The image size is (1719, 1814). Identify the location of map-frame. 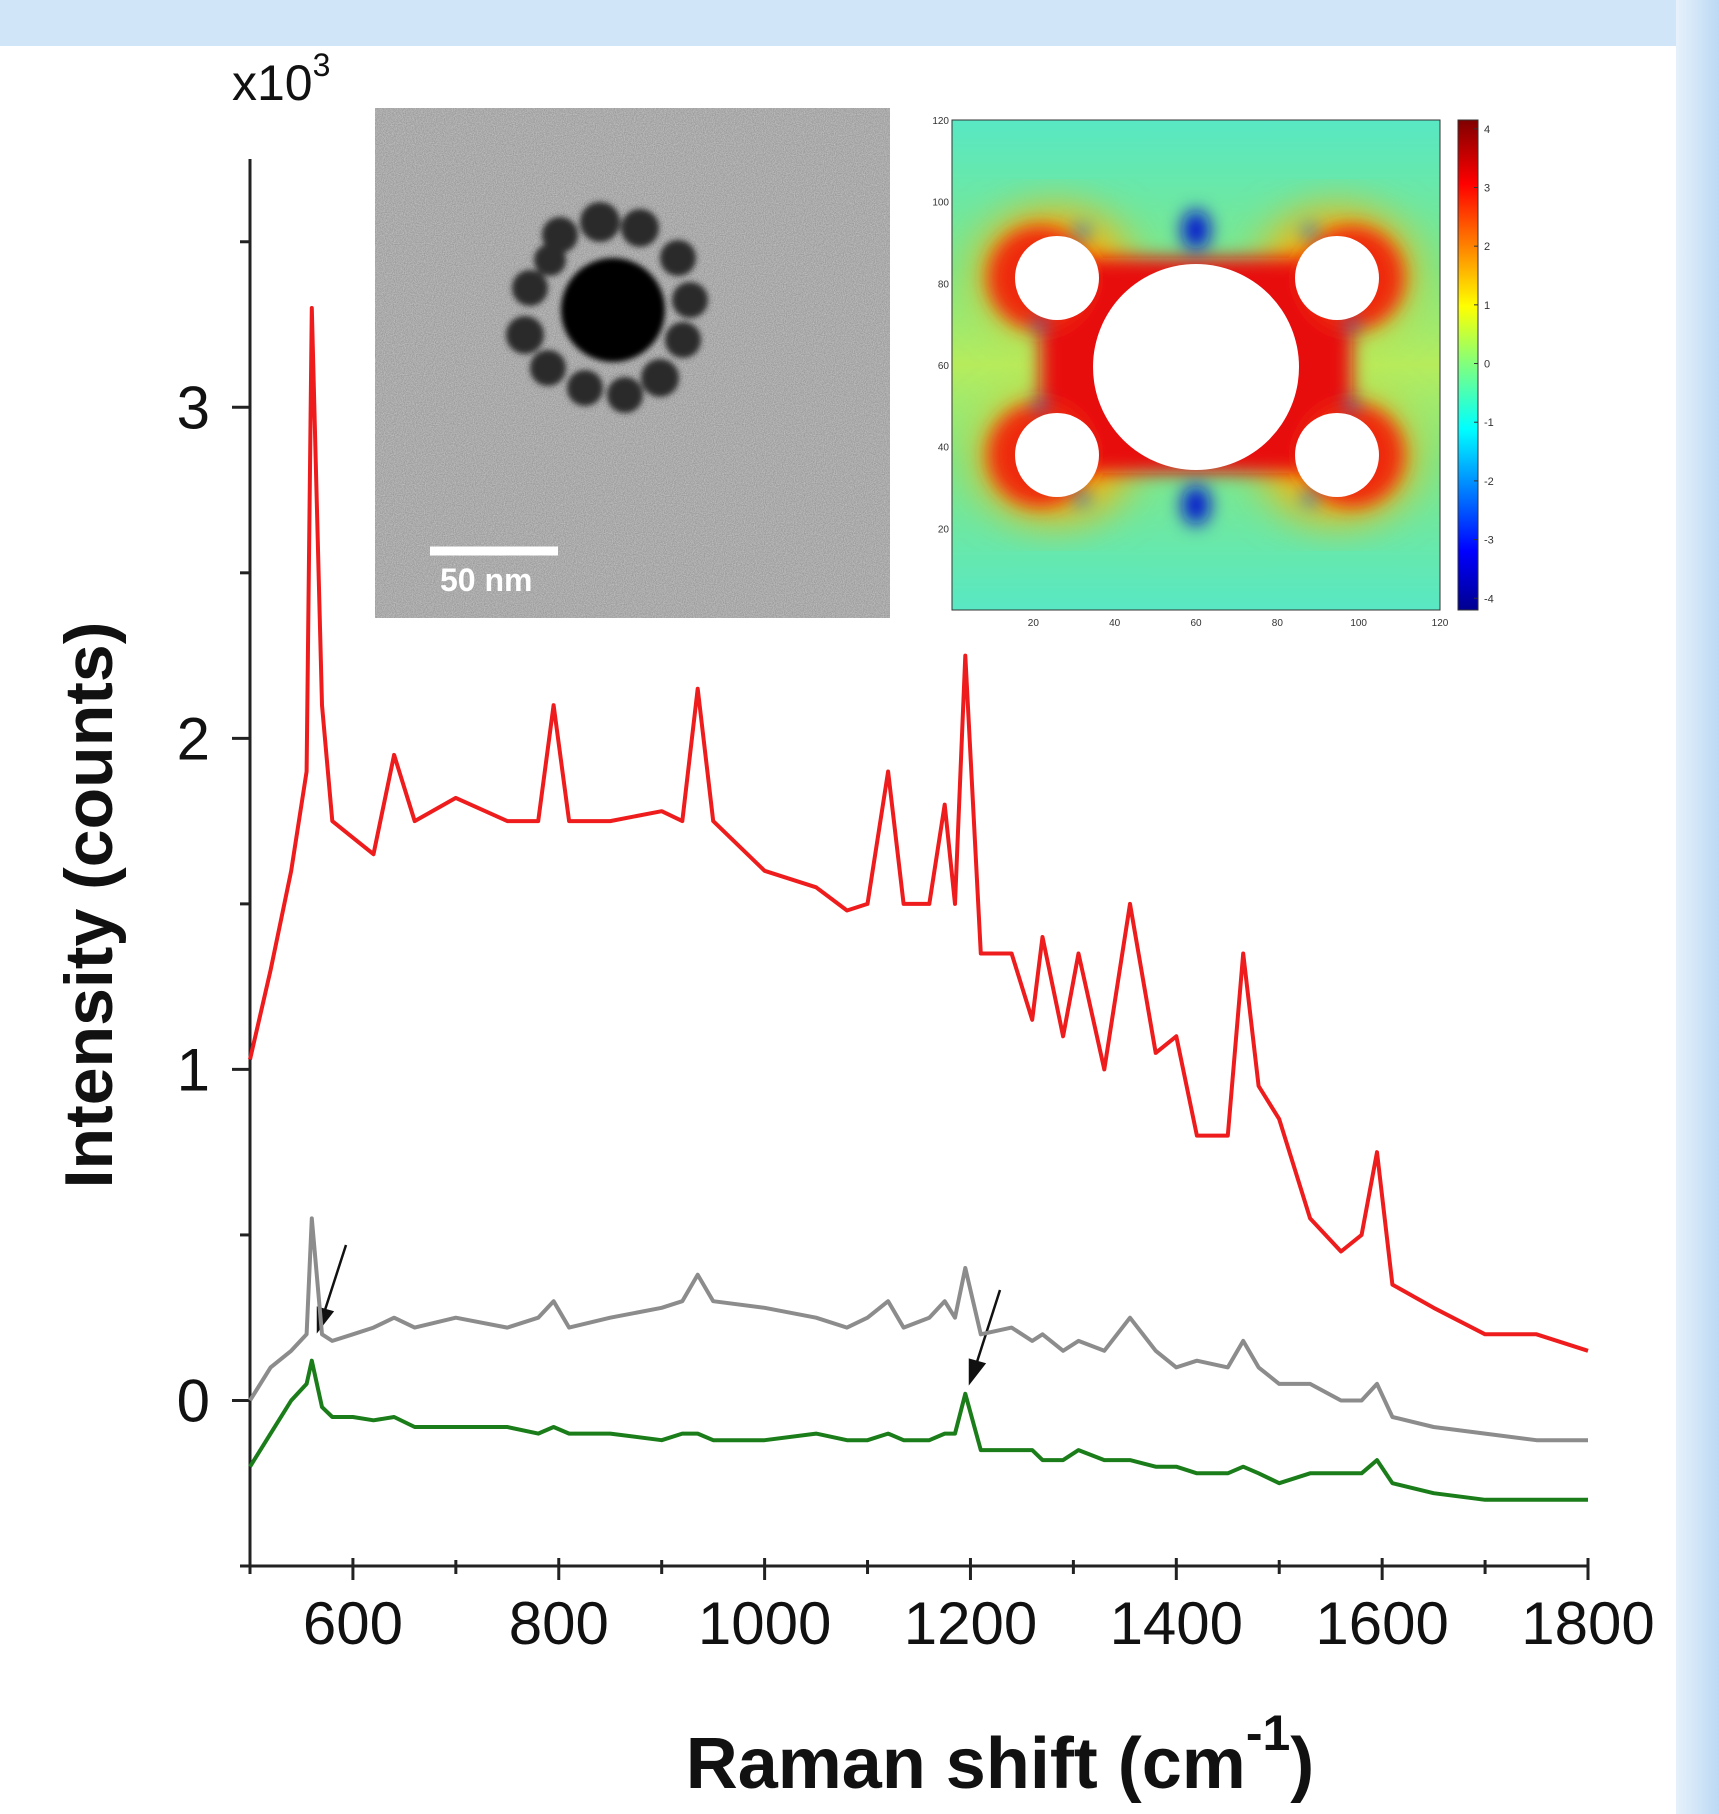
(1196, 365).